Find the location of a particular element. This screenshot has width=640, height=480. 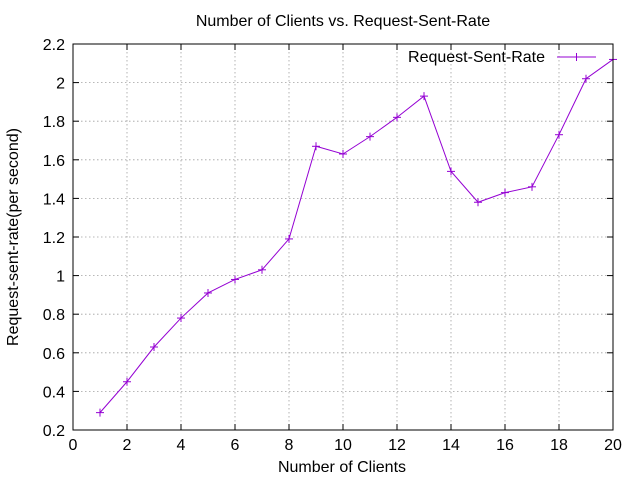

x-tick-label: 8 is located at coordinates (289, 445).